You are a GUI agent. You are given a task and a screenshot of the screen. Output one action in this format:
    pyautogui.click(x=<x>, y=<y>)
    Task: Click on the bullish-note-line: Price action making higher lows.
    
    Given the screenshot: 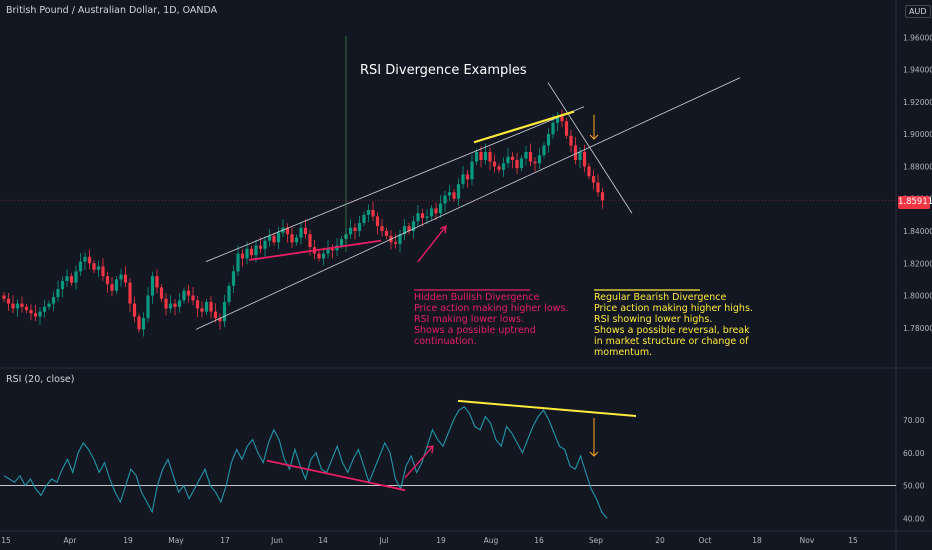 What is the action you would take?
    pyautogui.click(x=491, y=308)
    